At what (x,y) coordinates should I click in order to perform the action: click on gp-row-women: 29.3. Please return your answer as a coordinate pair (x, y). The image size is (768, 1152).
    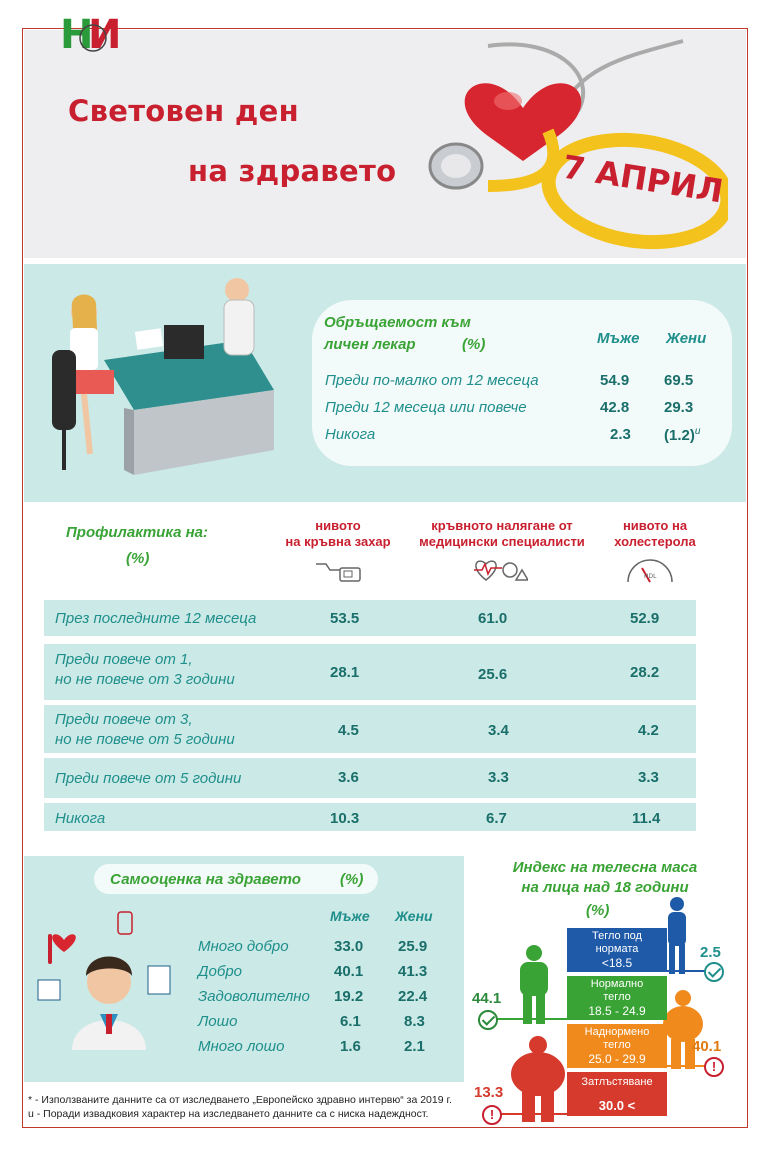
    Looking at the image, I should click on (679, 407).